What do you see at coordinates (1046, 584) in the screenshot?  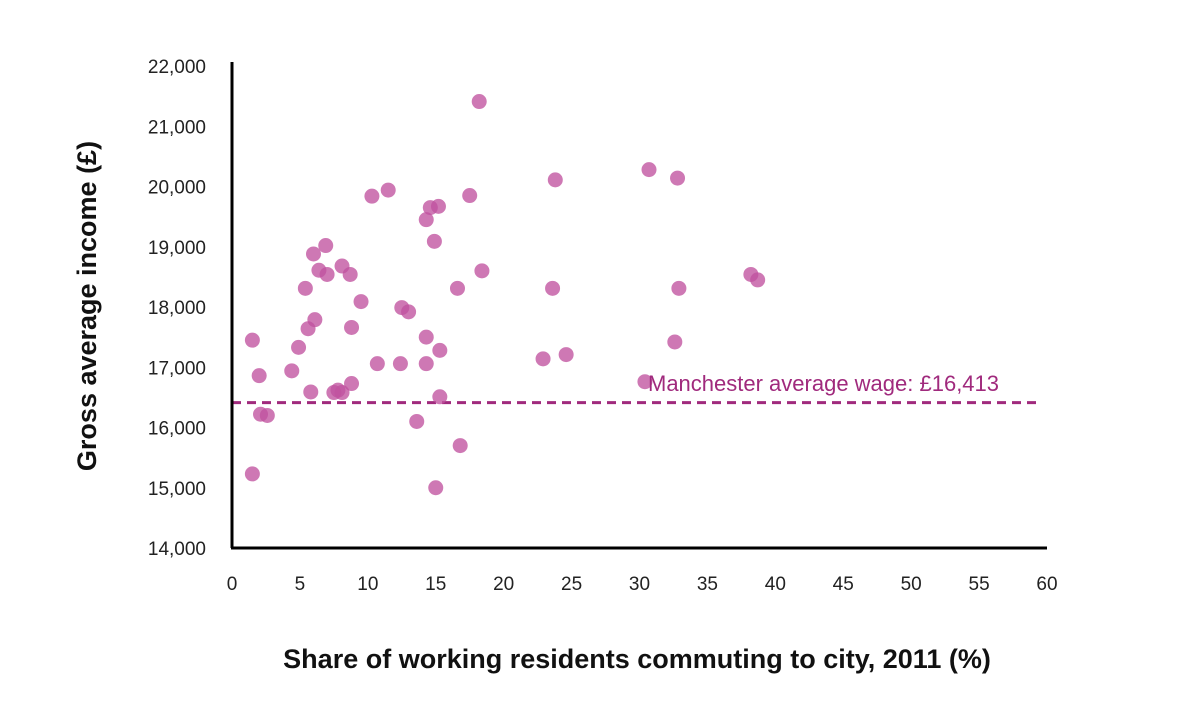 I see `x-tick-label: 60` at bounding box center [1046, 584].